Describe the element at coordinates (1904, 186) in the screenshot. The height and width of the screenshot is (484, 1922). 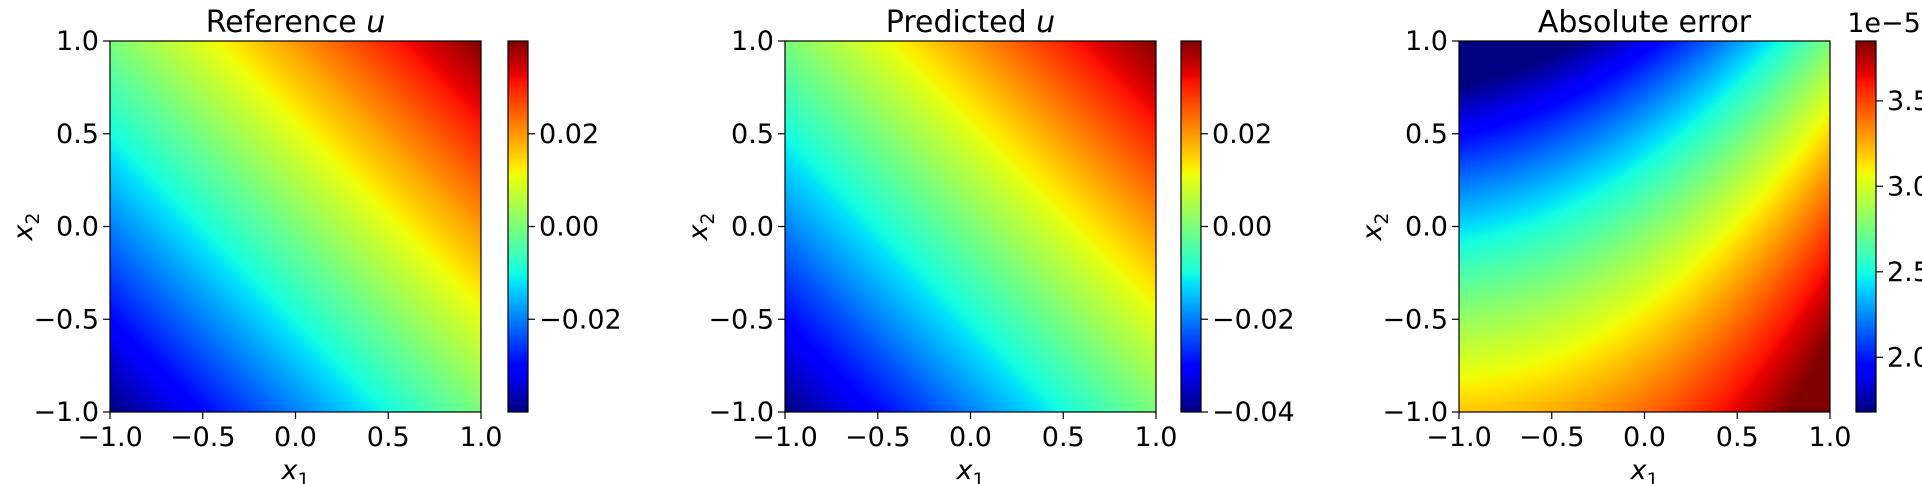
I see `colorbar-tick-label: 3.0` at that location.